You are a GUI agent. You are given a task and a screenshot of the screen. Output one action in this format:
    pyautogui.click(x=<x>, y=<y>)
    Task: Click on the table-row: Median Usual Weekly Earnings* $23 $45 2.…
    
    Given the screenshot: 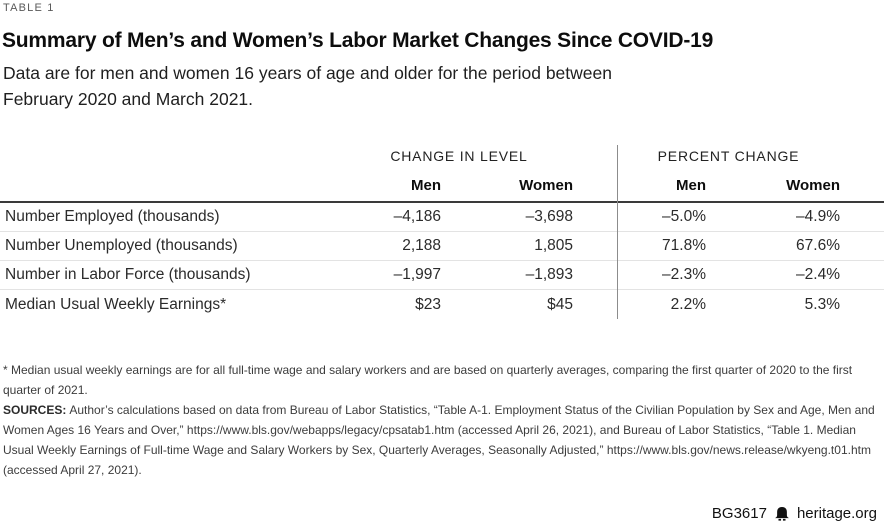 What is the action you would take?
    pyautogui.click(x=442, y=304)
    